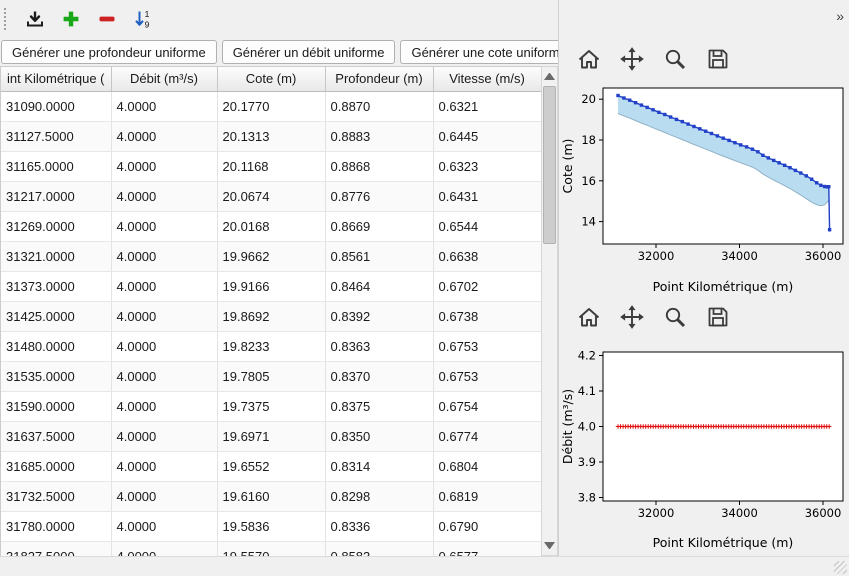 This screenshot has width=849, height=576. I want to click on table-cell: 0.6774, so click(487, 436).